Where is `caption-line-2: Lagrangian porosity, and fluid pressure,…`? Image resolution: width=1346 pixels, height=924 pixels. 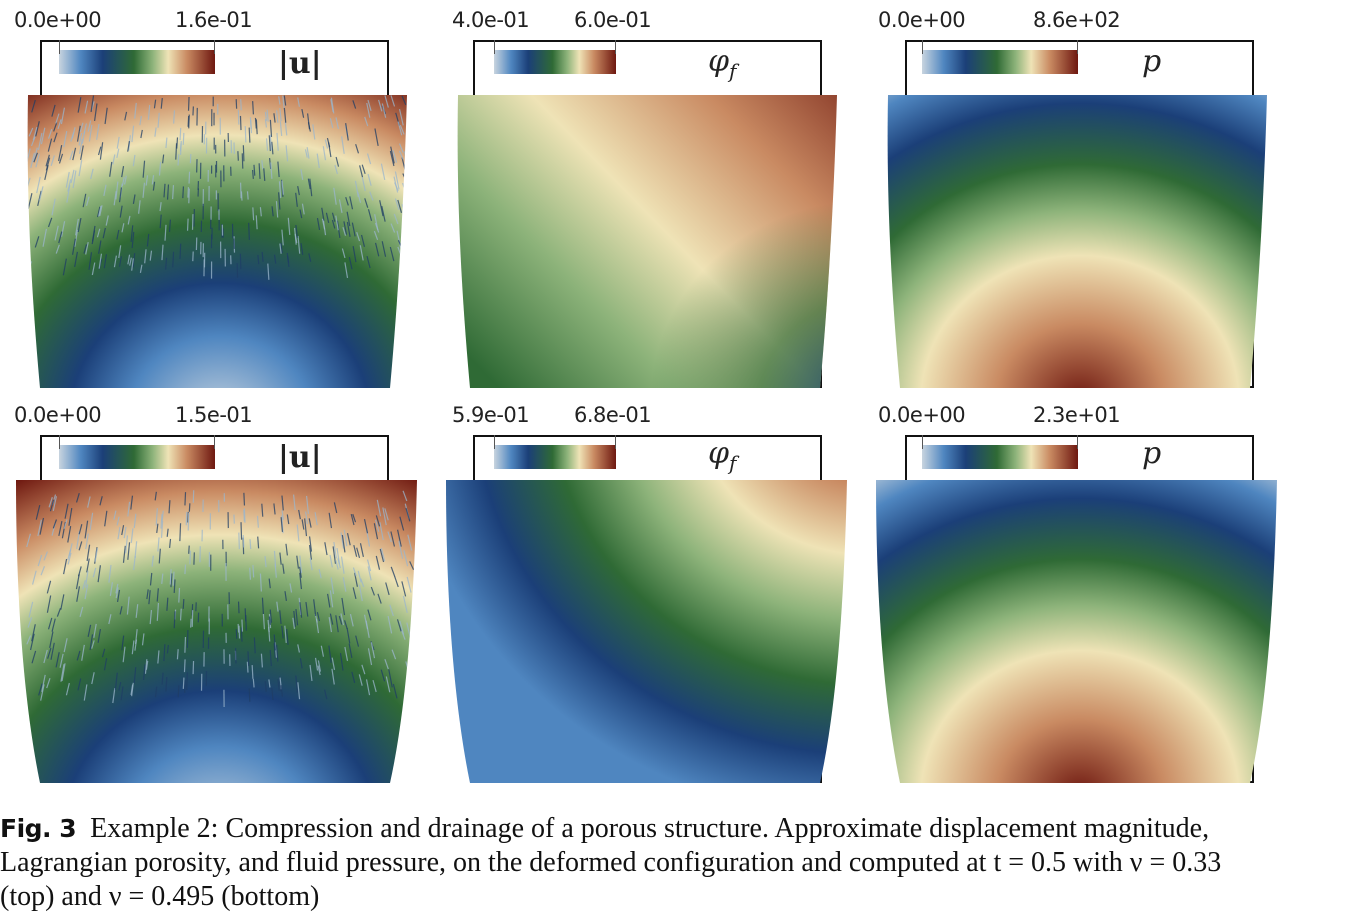
caption-line-2: Lagrangian porosity, and fluid pressure,… is located at coordinates (611, 862).